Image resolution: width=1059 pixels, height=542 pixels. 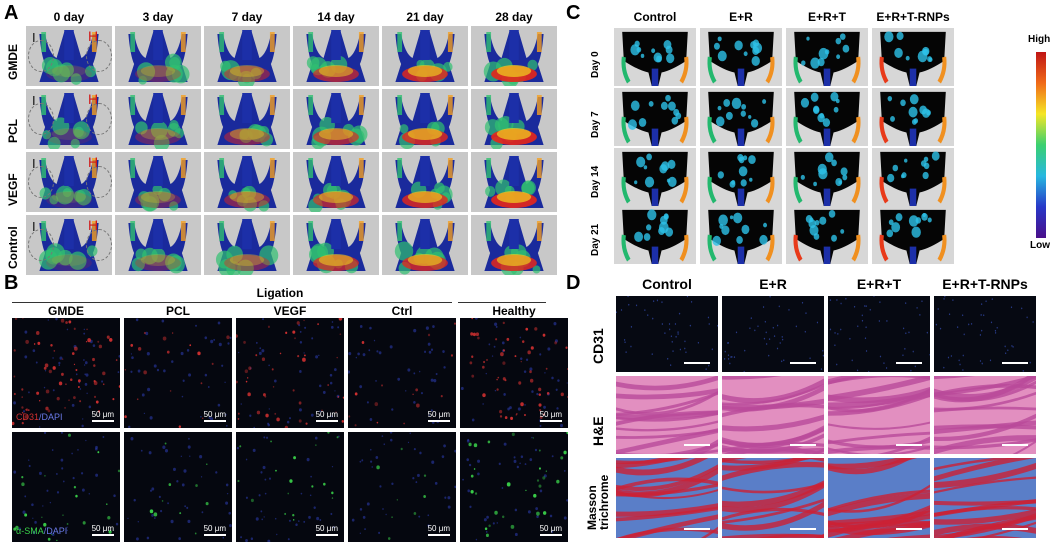 What do you see at coordinates (11, 13) in the screenshot?
I see `panel-a-label: A` at bounding box center [11, 13].